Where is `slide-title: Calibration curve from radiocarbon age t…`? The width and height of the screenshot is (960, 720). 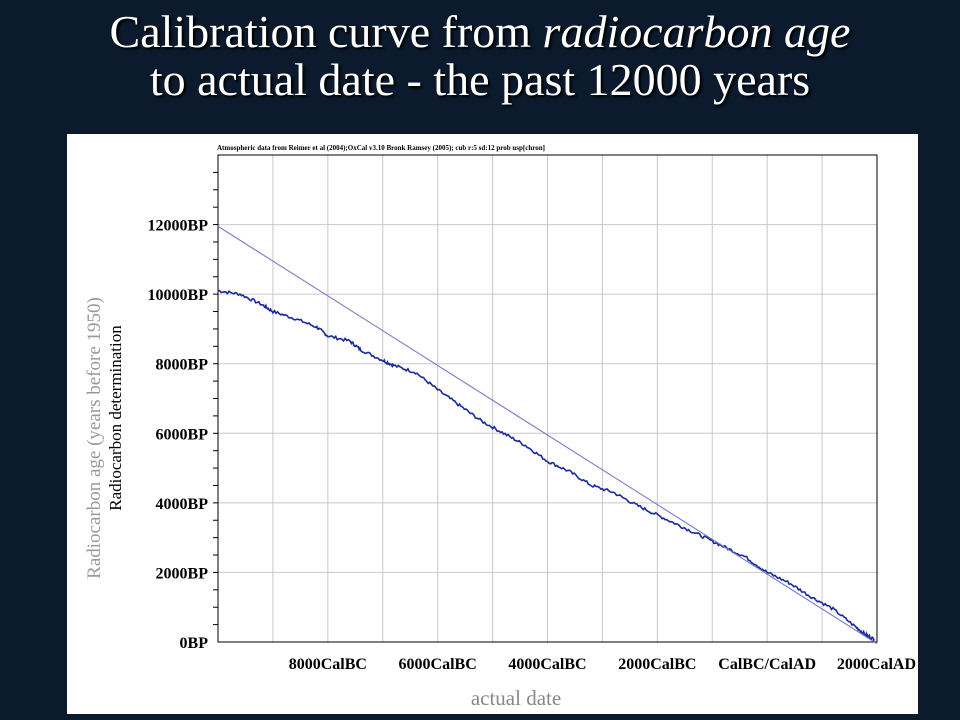 slide-title: Calibration curve from radiocarbon age t… is located at coordinates (480, 56).